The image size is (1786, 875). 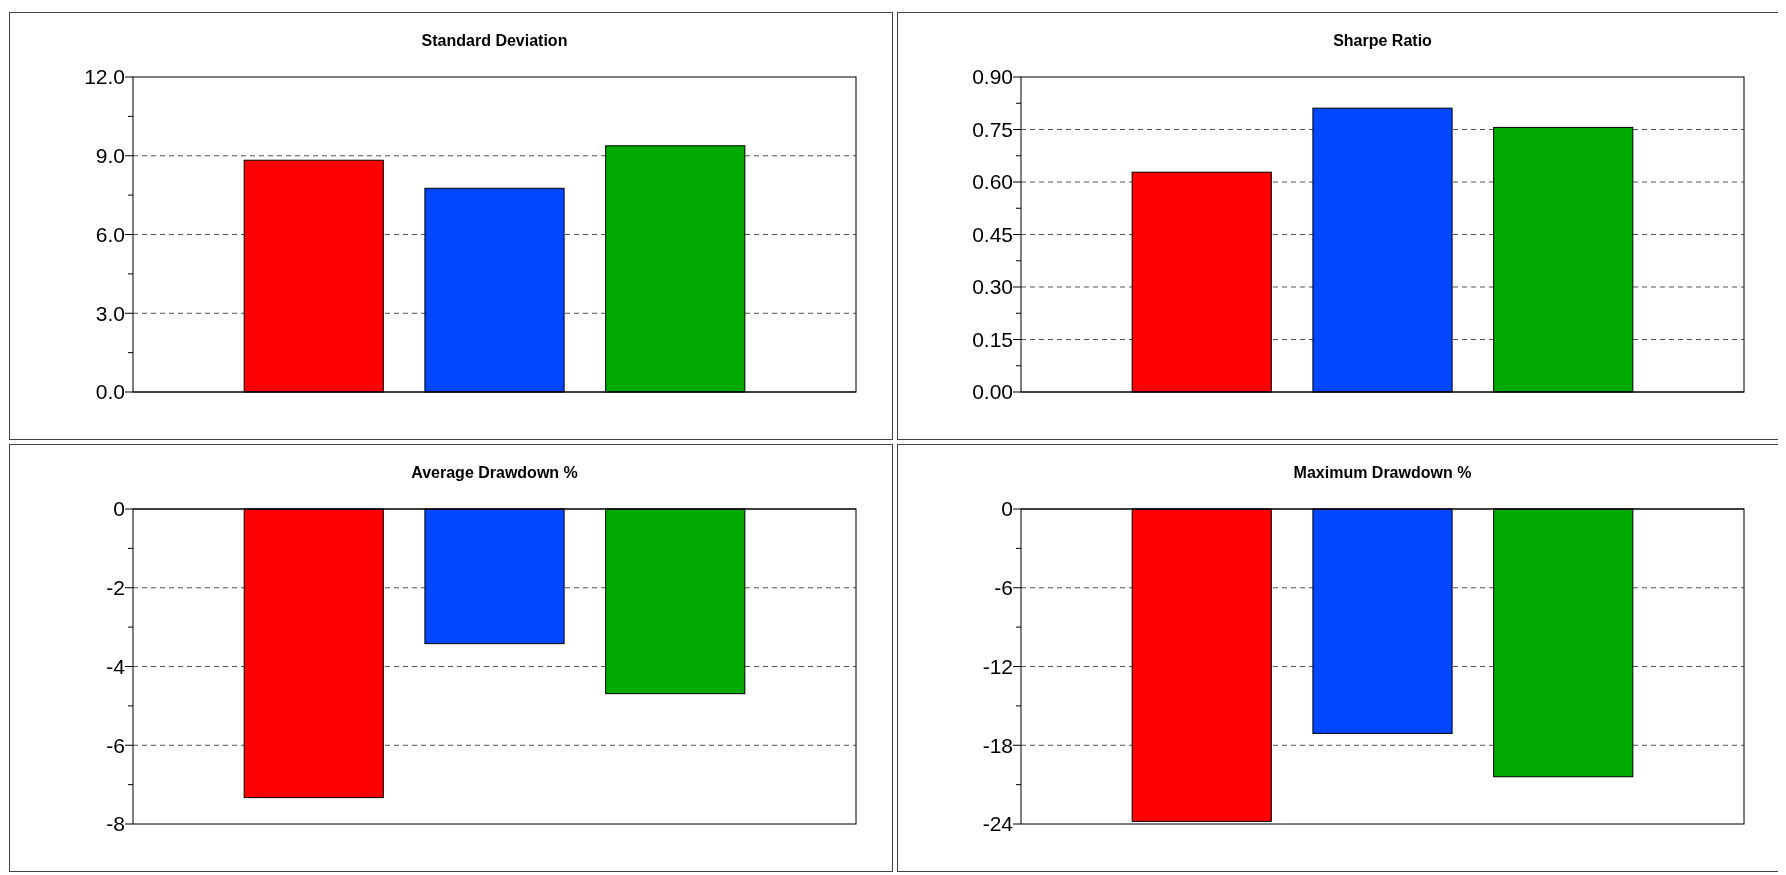 What do you see at coordinates (494, 40) in the screenshot?
I see `chart-title: Standard Deviation` at bounding box center [494, 40].